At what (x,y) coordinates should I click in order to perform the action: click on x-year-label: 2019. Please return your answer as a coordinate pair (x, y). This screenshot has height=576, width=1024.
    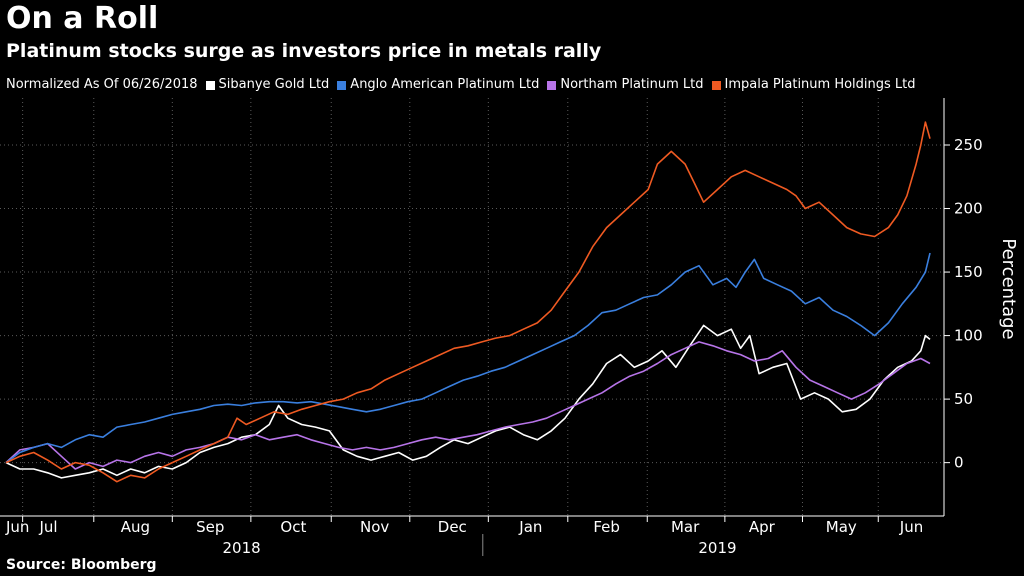
    Looking at the image, I should click on (717, 548).